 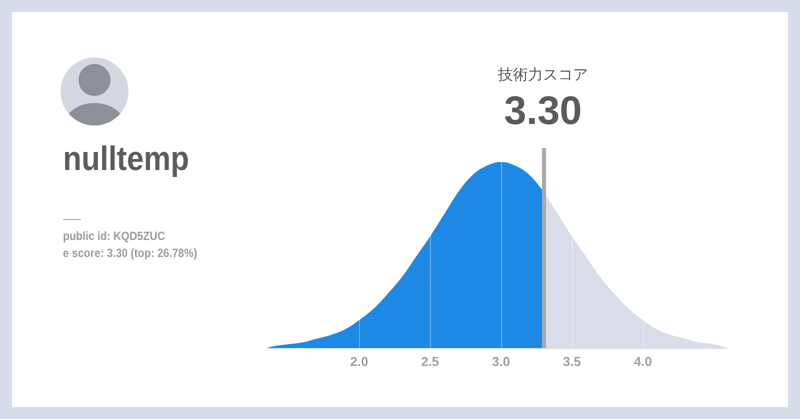 What do you see at coordinates (359, 361) in the screenshot?
I see `x-tick-label: 2.0` at bounding box center [359, 361].